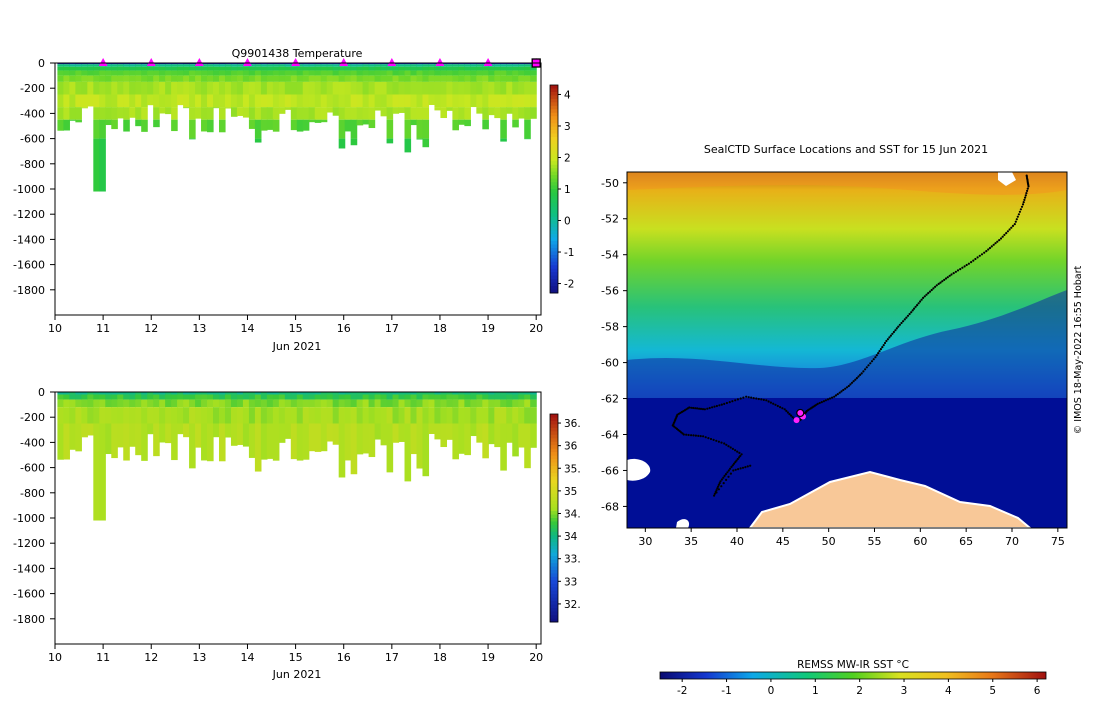 The image size is (1100, 704). What do you see at coordinates (1078, 349) in the screenshot?
I see `copyright-text: © IMOS 18-May-2022 16:55 Hobart` at bounding box center [1078, 349].